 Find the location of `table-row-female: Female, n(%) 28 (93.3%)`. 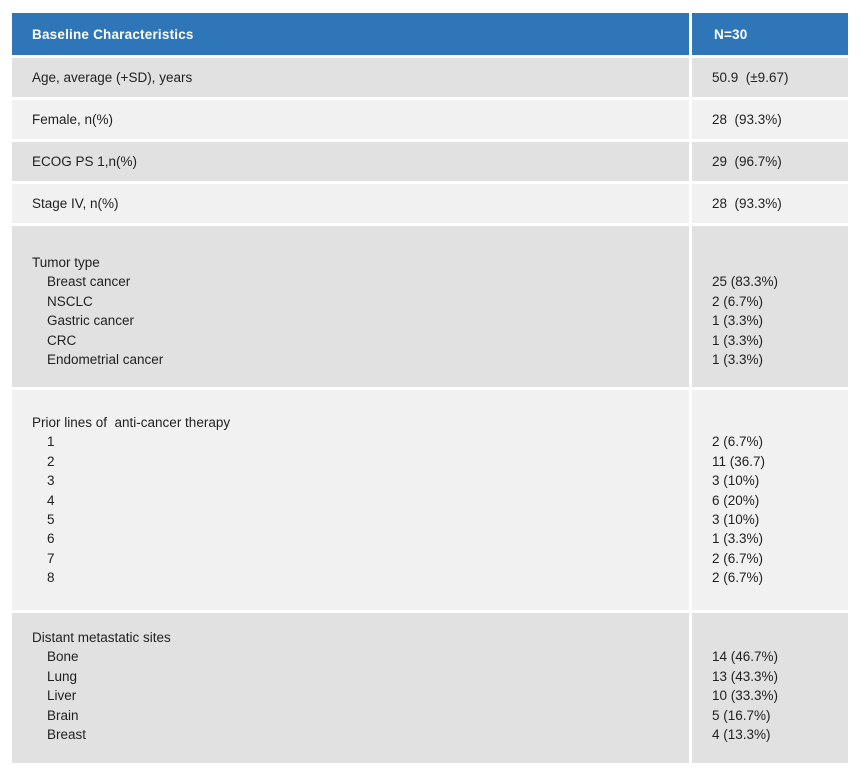

table-row-female: Female, n(%) 28 (93.3%) is located at coordinates (430, 119).